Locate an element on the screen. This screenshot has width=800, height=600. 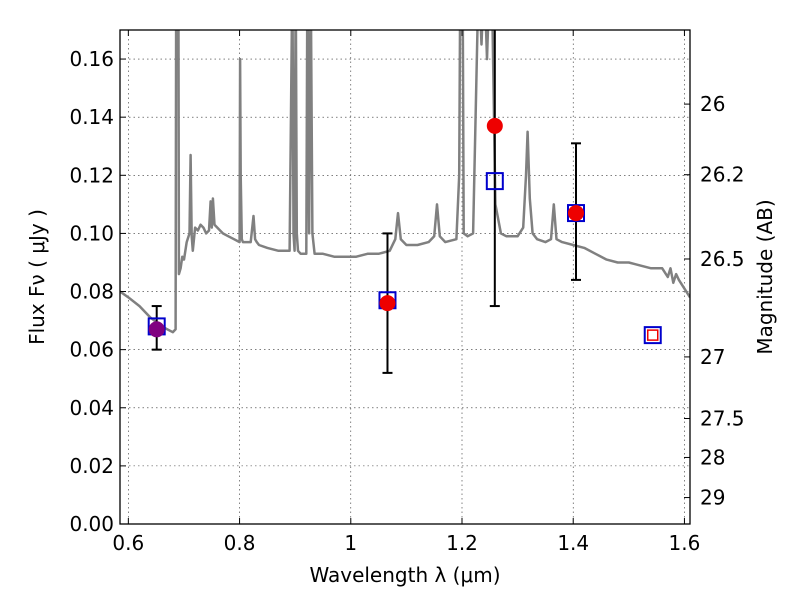
right-tick-label: 26.2 is located at coordinates (722, 175).